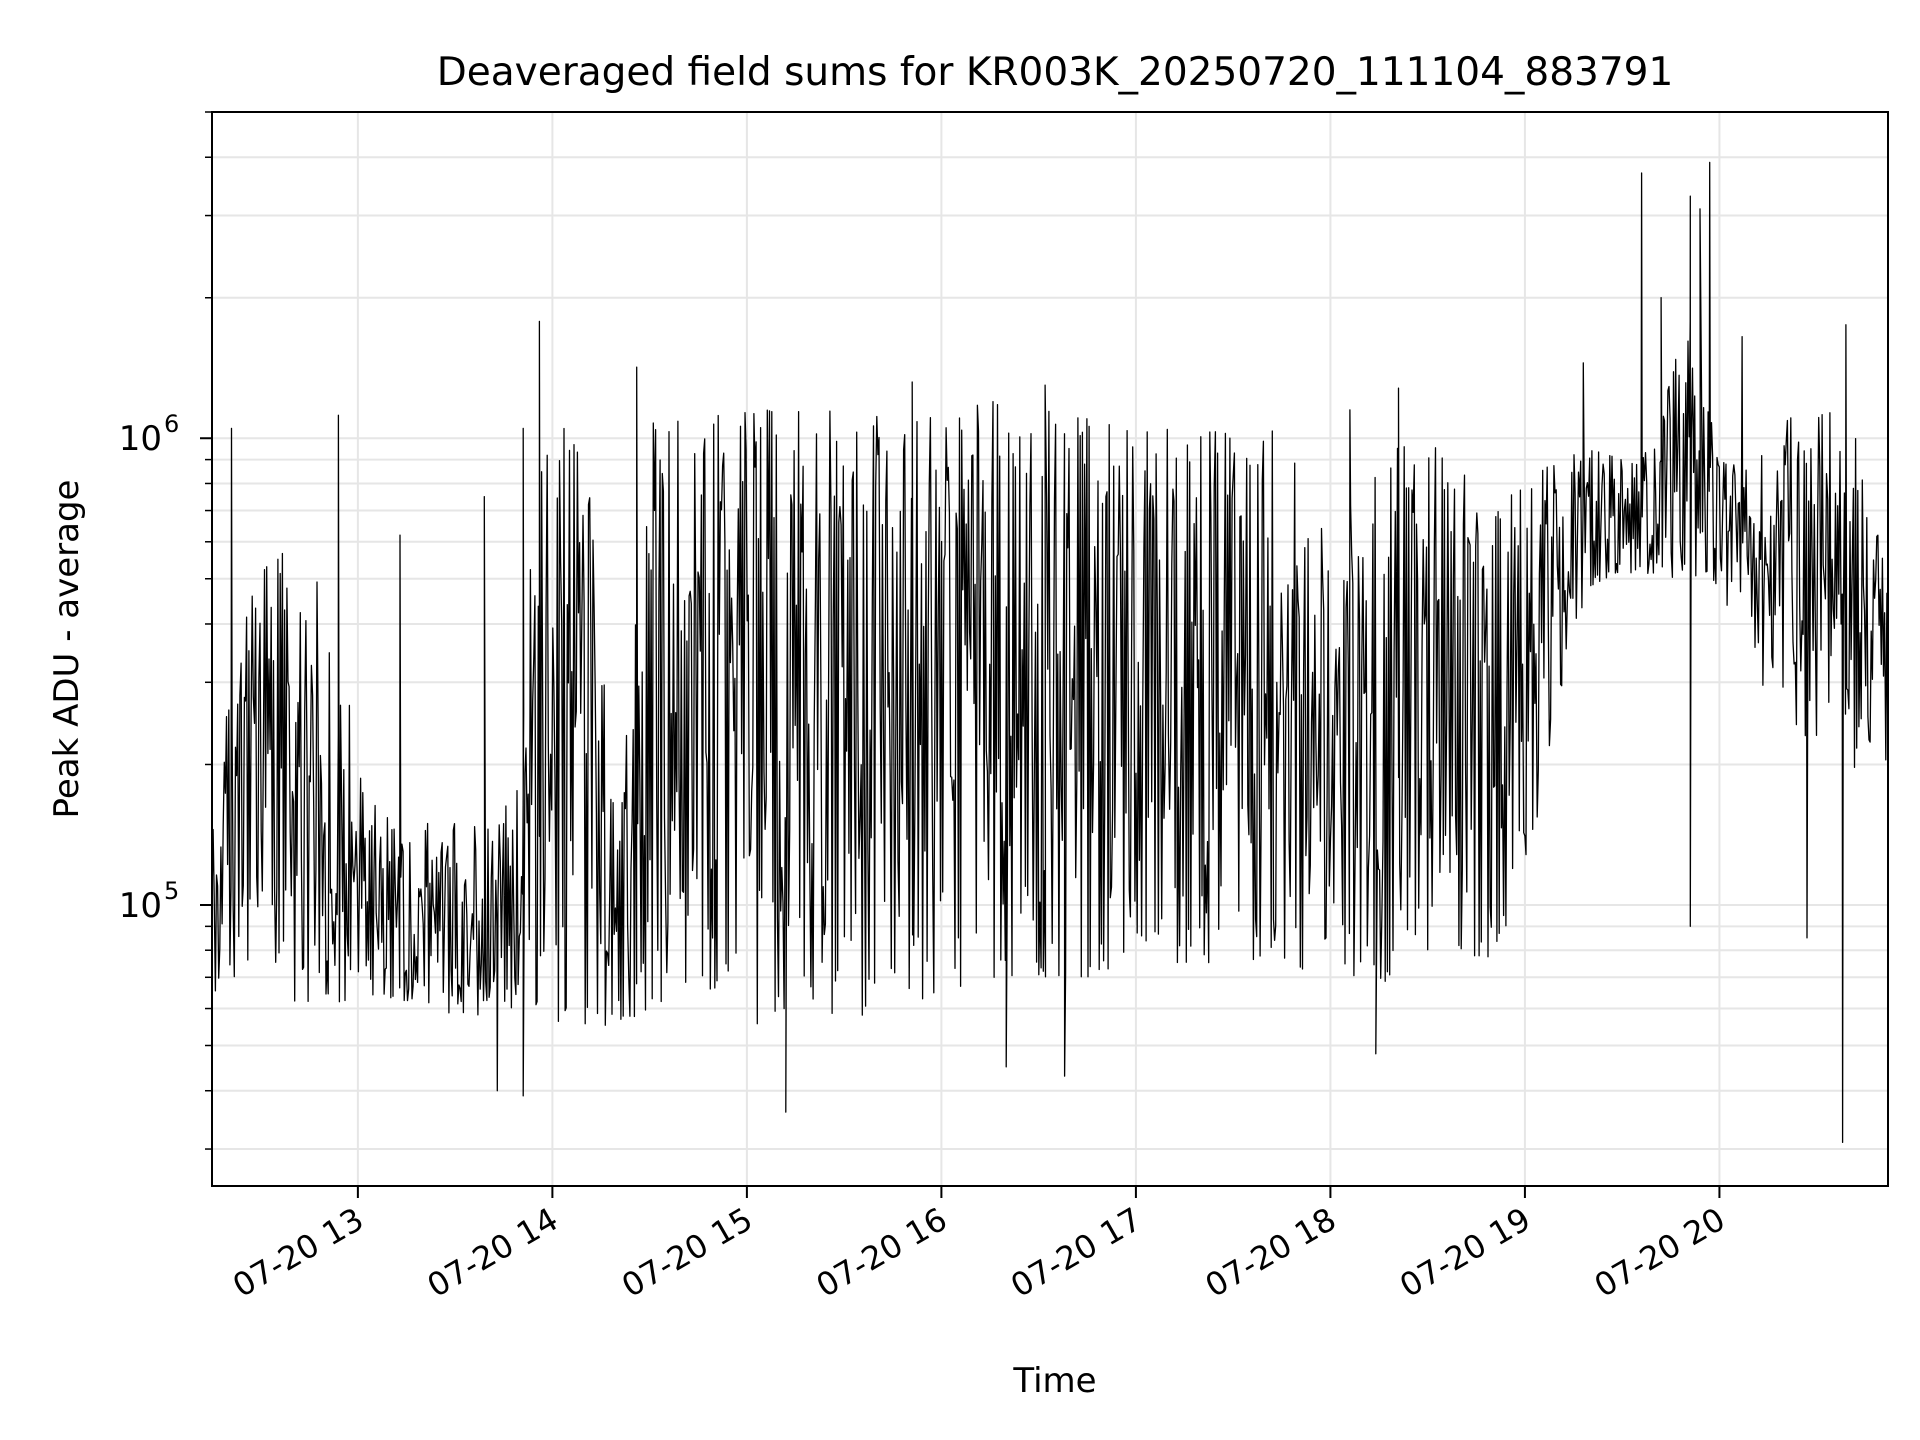 The height and width of the screenshot is (1440, 1920). Describe the element at coordinates (67, 649) in the screenshot. I see `y-axis-label: Peak ADU - average` at that location.